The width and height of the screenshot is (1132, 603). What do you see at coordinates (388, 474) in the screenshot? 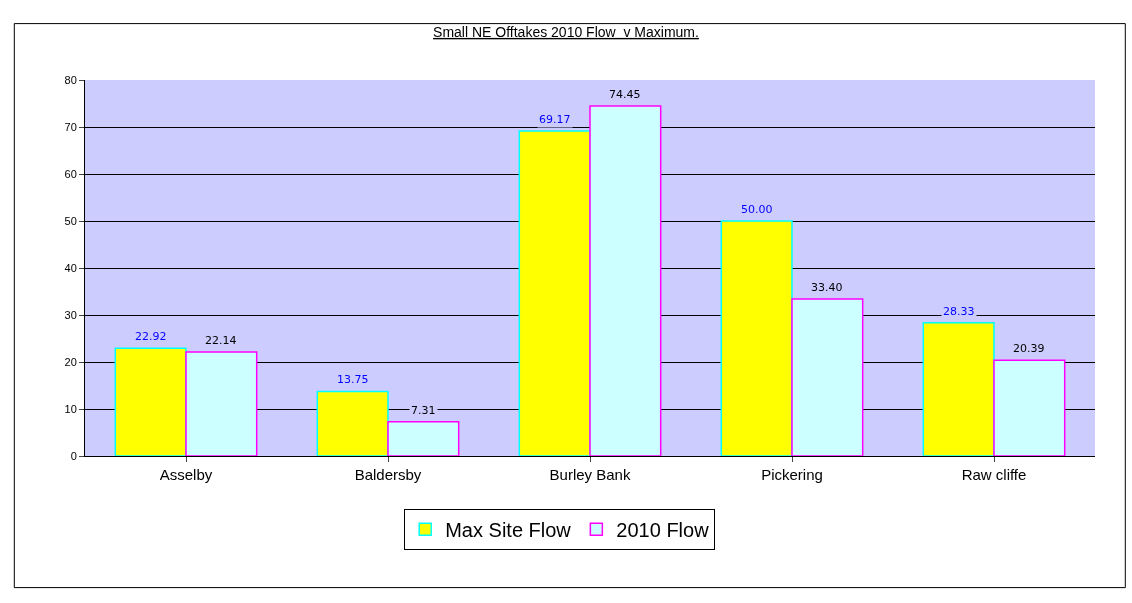
I see `x-tick-label: Baldersby` at bounding box center [388, 474].